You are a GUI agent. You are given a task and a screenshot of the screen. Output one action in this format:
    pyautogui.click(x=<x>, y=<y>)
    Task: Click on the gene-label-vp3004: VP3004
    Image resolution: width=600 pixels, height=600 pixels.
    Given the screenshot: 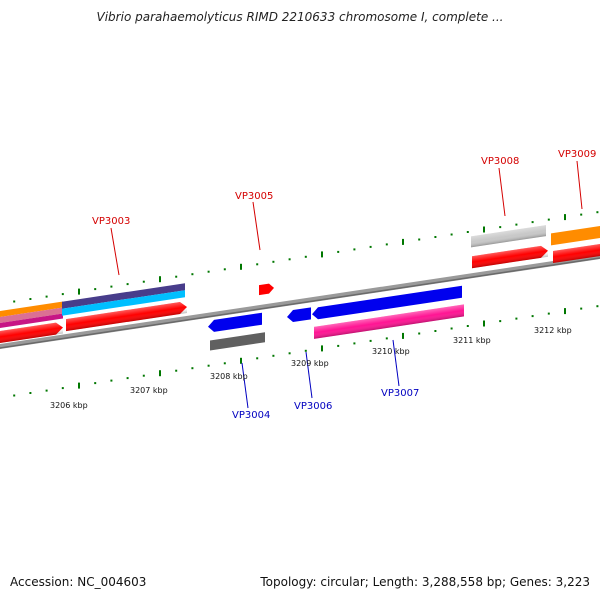 What is the action you would take?
    pyautogui.click(x=251, y=415)
    